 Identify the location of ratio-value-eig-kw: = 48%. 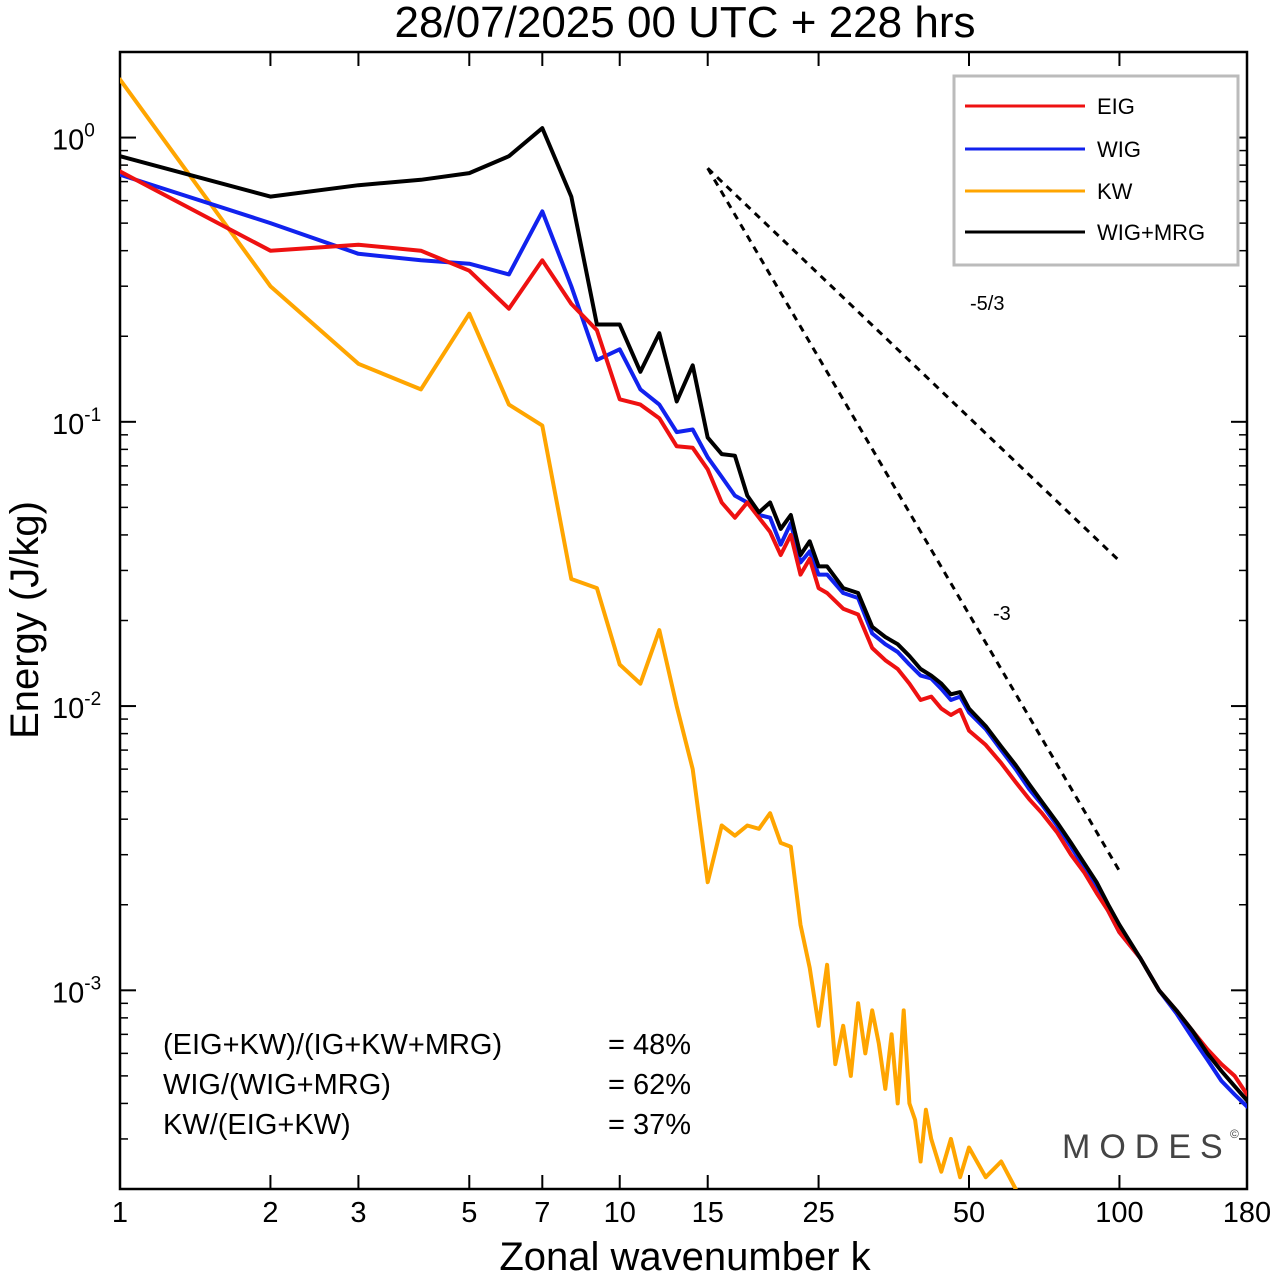
(649, 1045).